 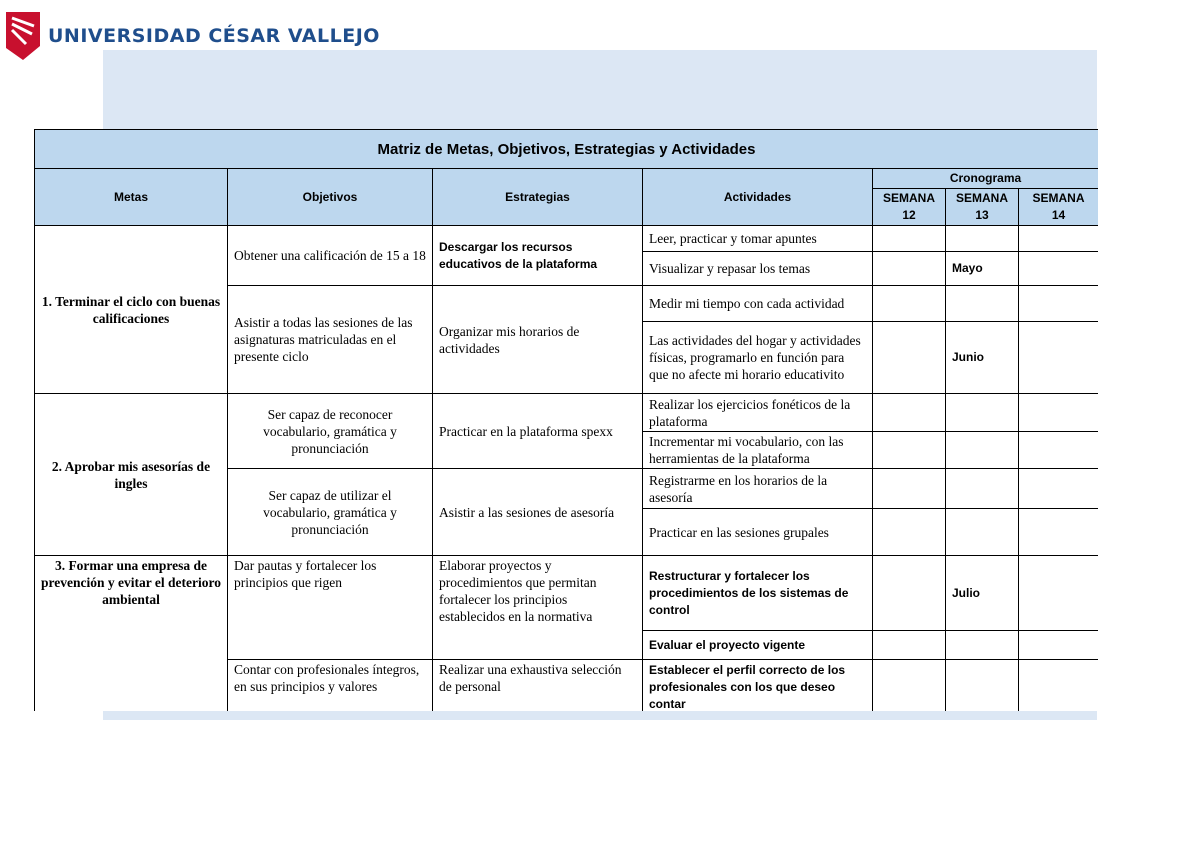 I want to click on col-actividades: Actividades, so click(x=757, y=197).